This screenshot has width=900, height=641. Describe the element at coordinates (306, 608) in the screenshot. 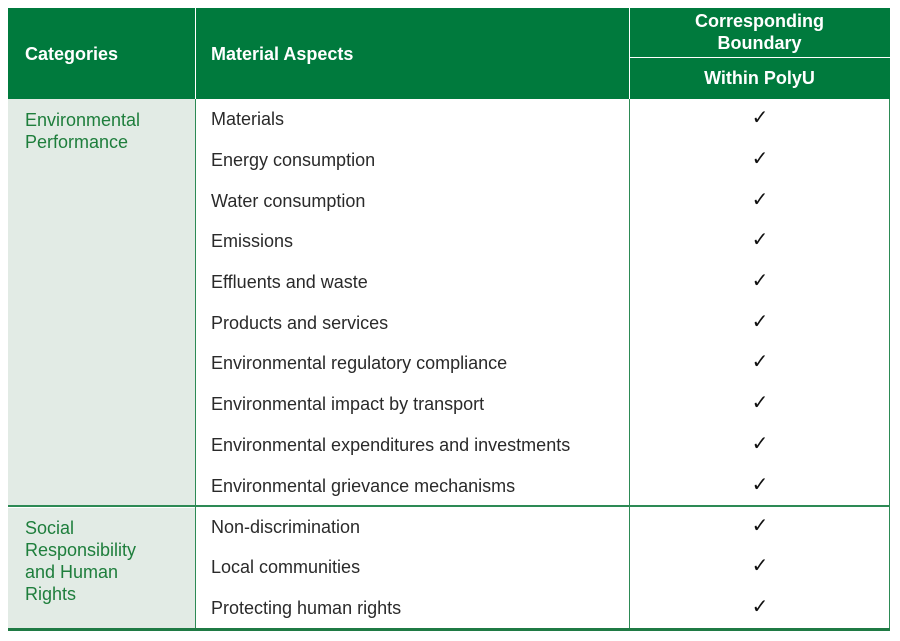

I see `aspect-cell: Protecting human rights` at that location.